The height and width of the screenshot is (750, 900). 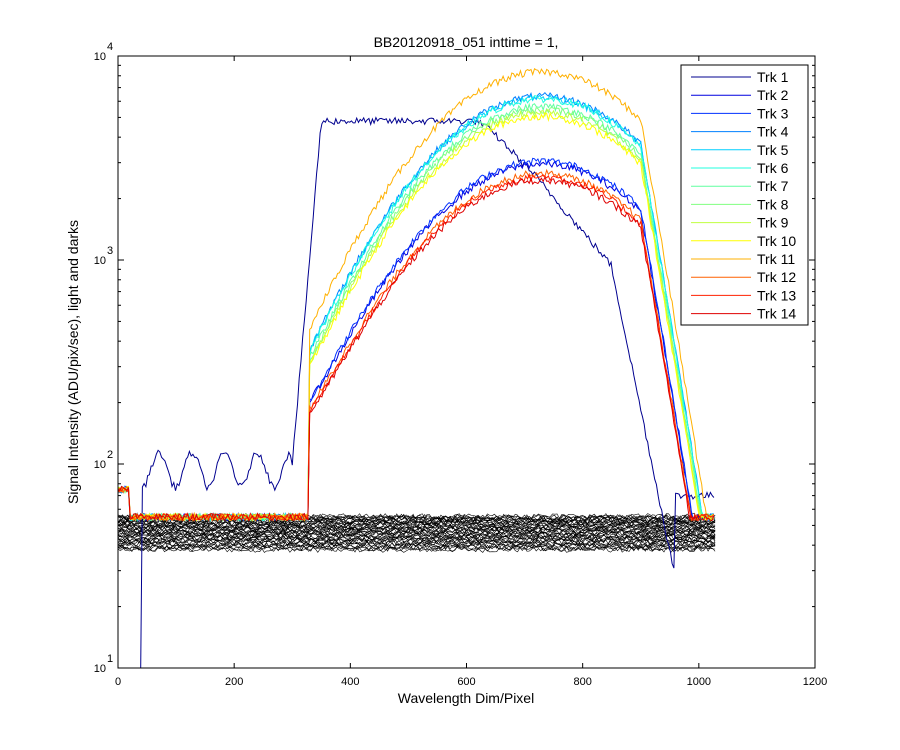 I want to click on legend-label: Trk 3, so click(x=773, y=113).